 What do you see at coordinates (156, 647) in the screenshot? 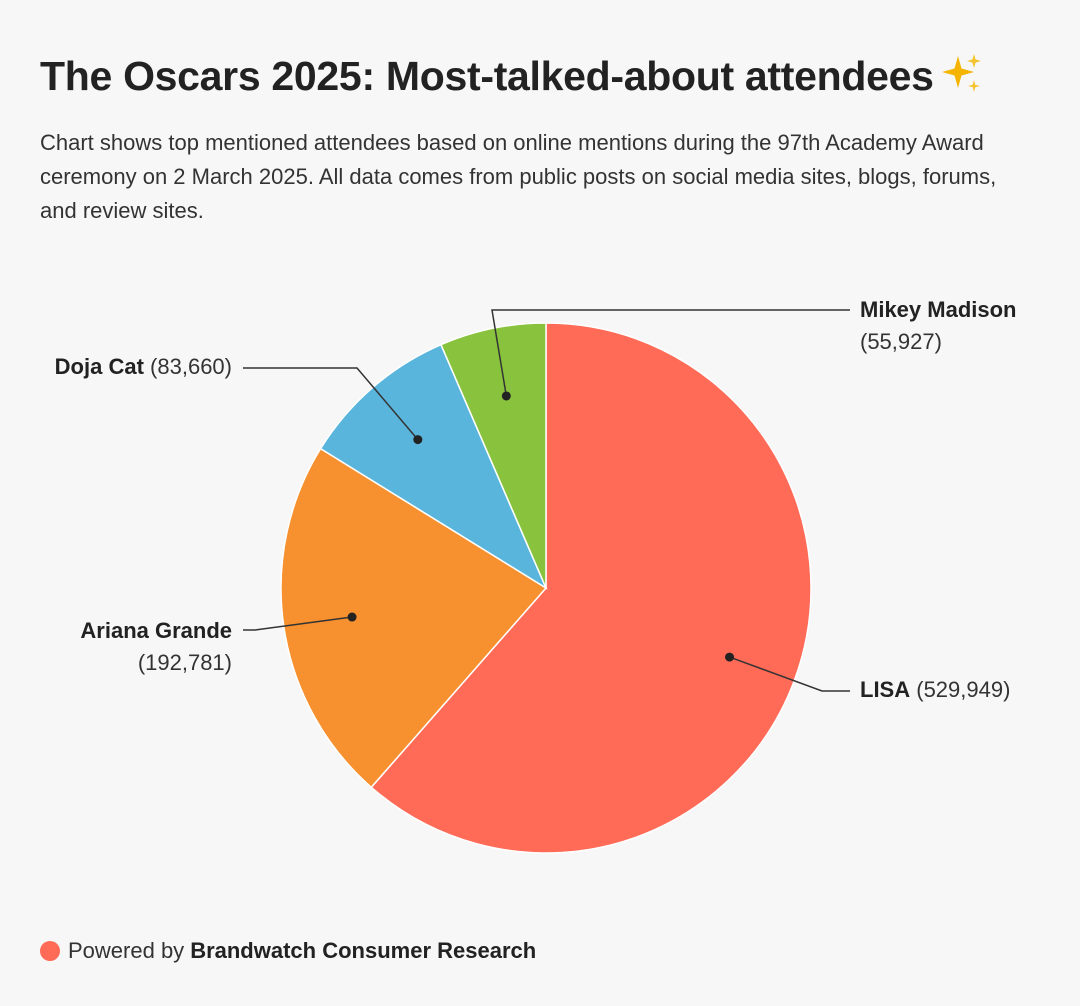
I see `slice-label: Ariana Grande (192,781)` at bounding box center [156, 647].